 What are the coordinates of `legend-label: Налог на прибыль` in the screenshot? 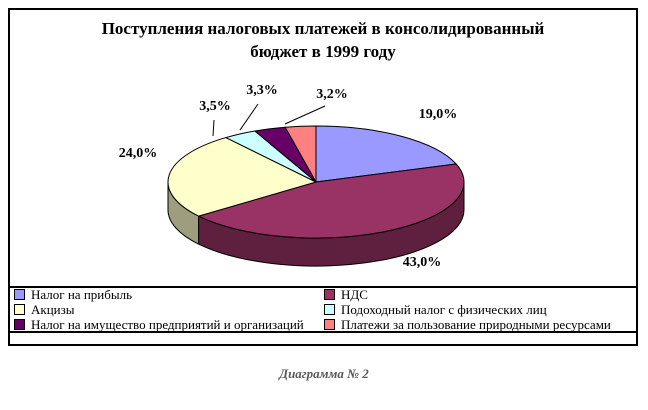 It's located at (81, 294).